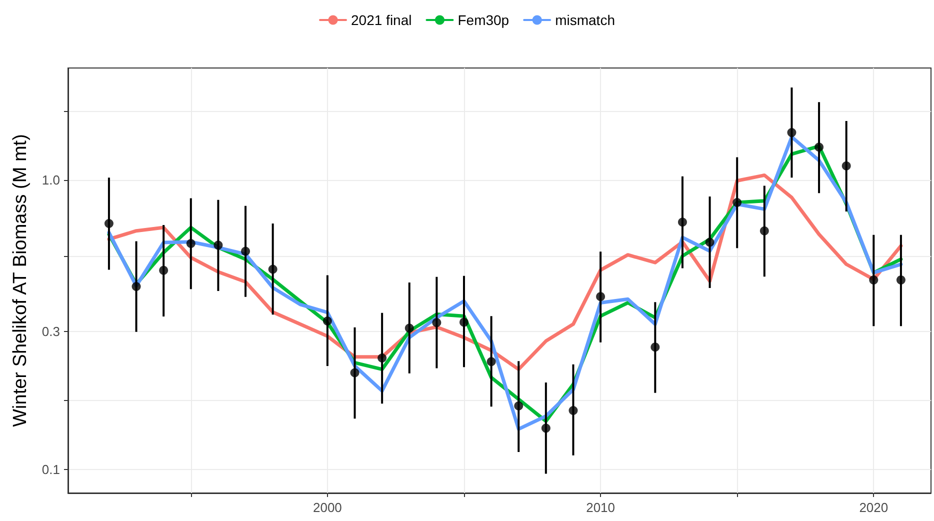 The image size is (934, 521). What do you see at coordinates (601, 507) in the screenshot?
I see `x-tick-label: 2010` at bounding box center [601, 507].